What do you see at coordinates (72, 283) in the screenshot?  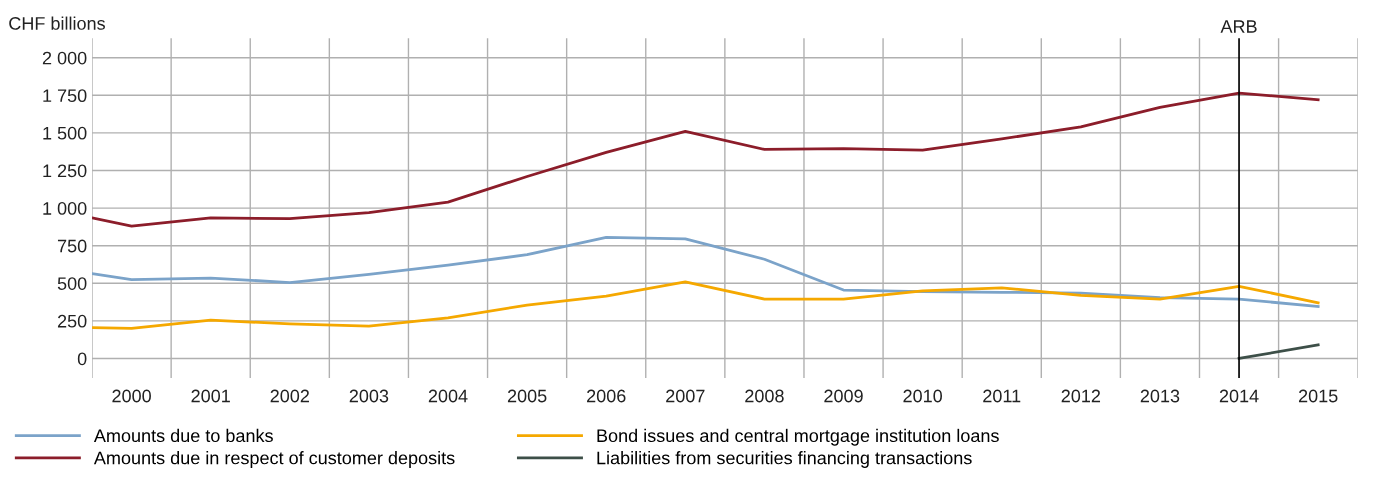 I see `y-tick-label: 500` at bounding box center [72, 283].